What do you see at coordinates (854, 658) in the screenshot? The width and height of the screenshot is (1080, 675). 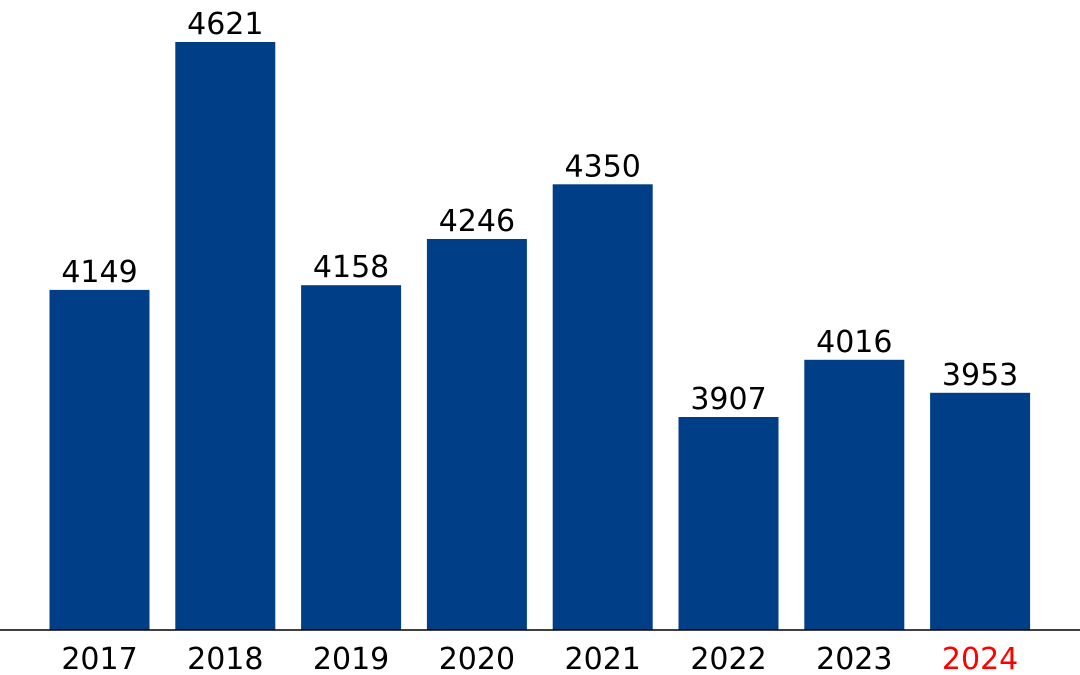 I see `x-tick-label-2023: 2023` at bounding box center [854, 658].